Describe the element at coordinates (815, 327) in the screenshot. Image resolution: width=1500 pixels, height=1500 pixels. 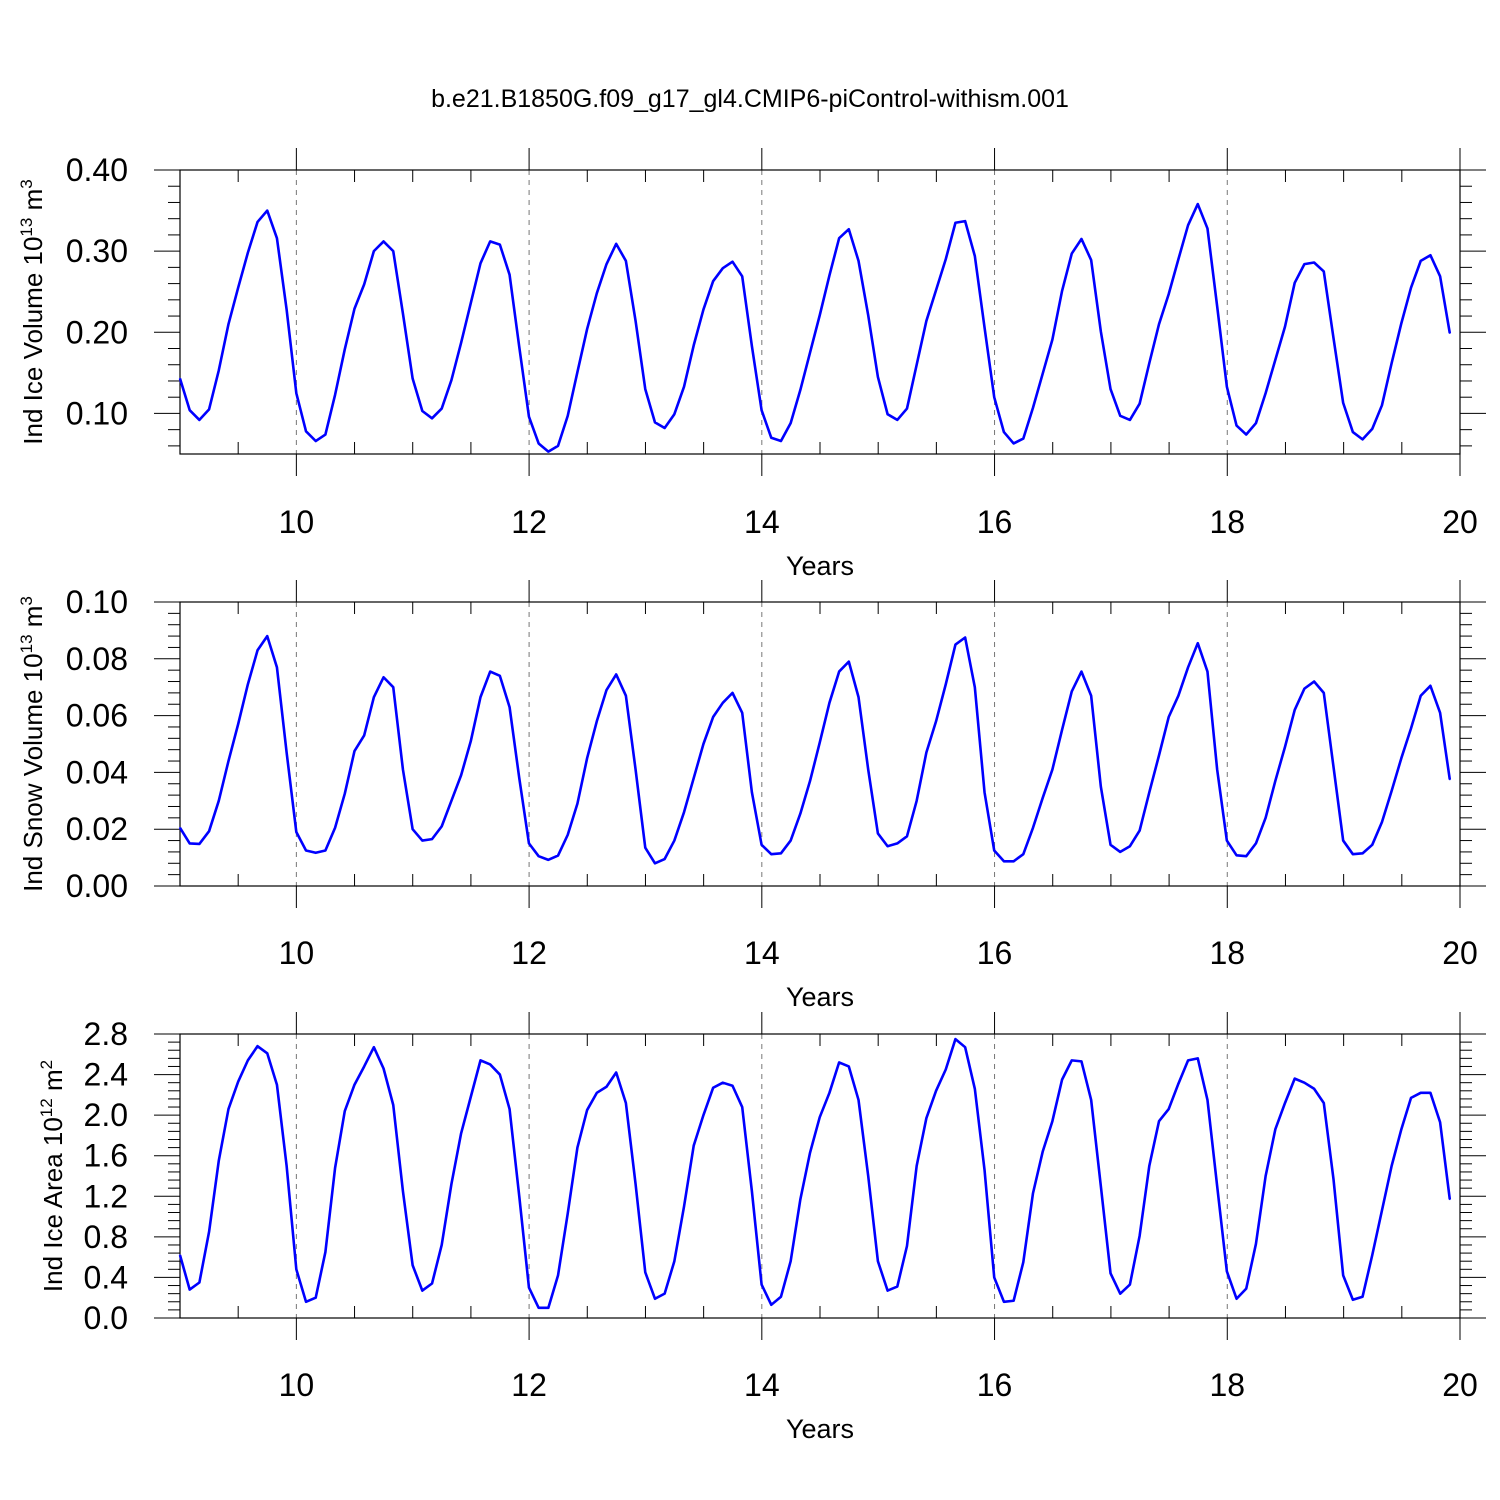
I see `series-line` at that location.